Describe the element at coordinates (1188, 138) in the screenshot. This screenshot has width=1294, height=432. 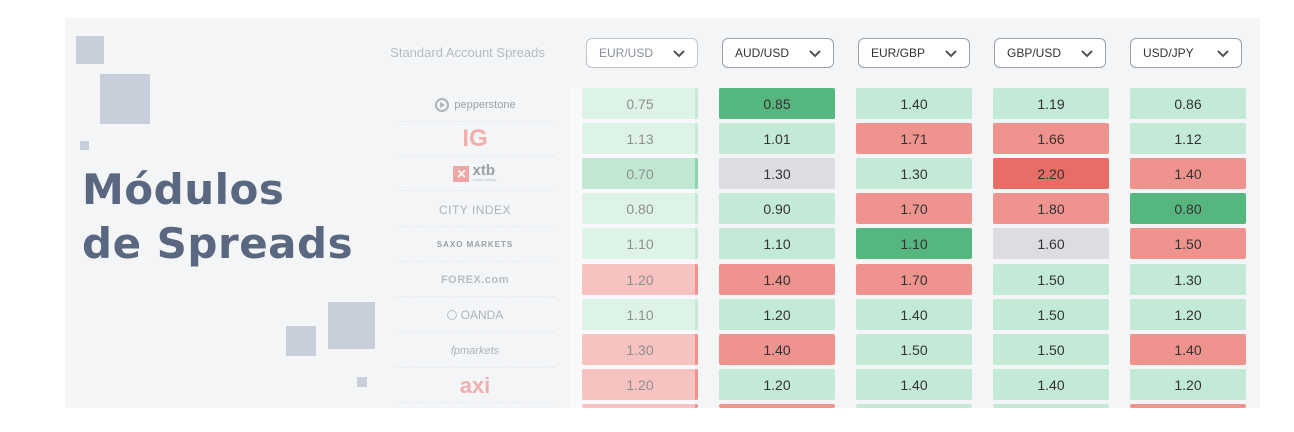
I see `spread-cell: 1.12` at that location.